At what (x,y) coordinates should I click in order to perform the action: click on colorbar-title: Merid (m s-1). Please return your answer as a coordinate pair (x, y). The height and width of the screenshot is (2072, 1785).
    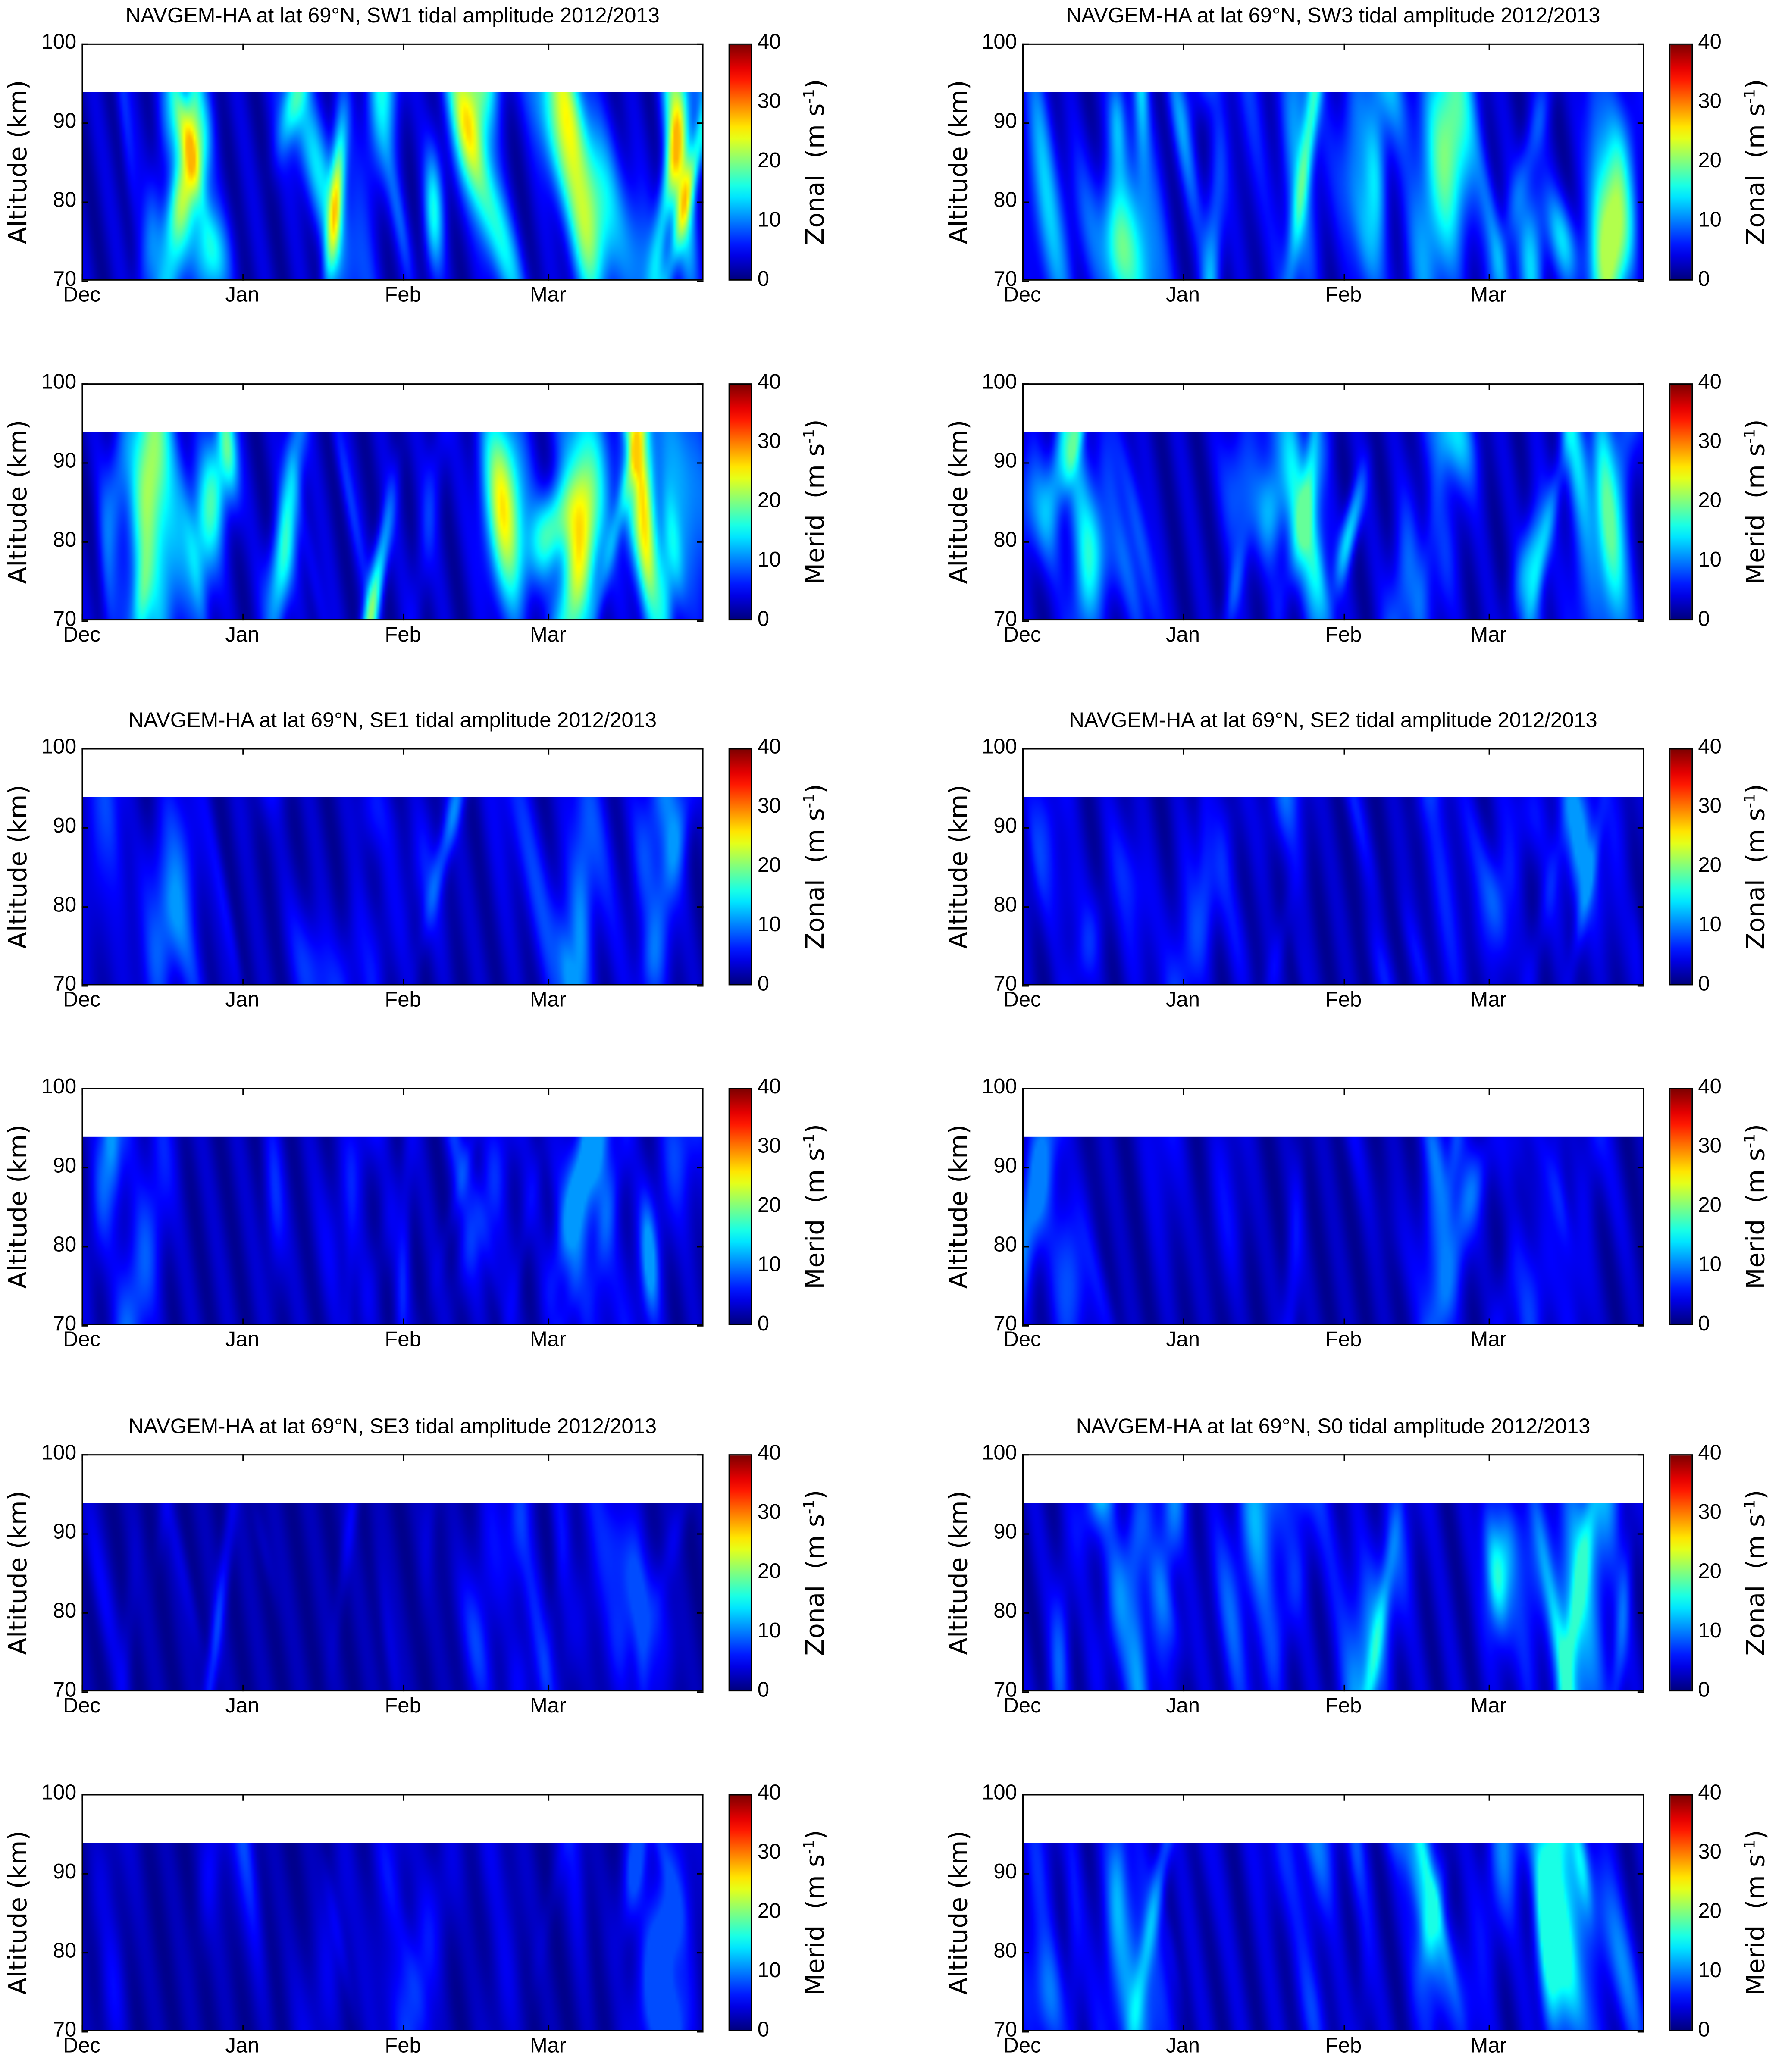
    Looking at the image, I should click on (1756, 1913).